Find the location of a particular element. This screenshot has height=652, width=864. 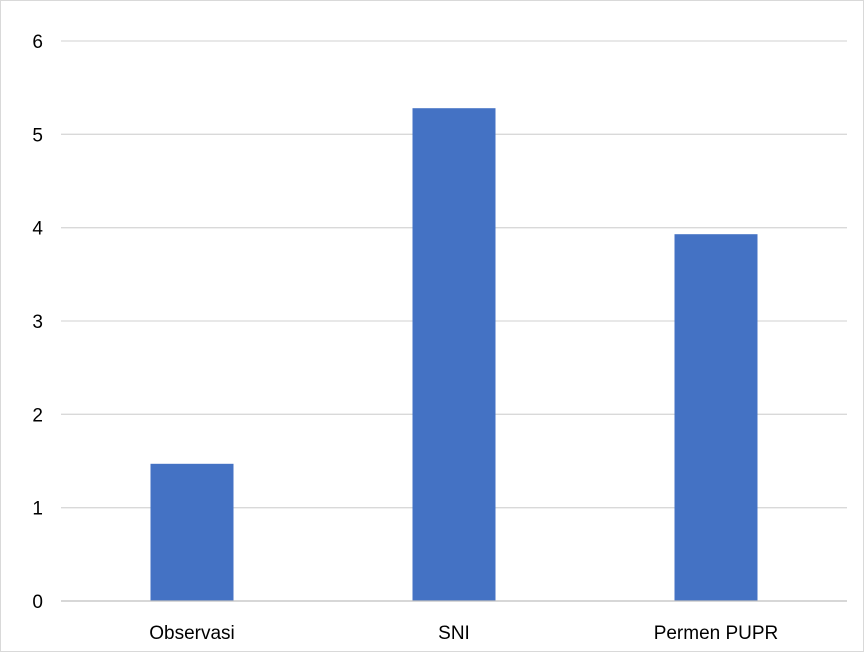

bar-permen-pupr is located at coordinates (716, 417).